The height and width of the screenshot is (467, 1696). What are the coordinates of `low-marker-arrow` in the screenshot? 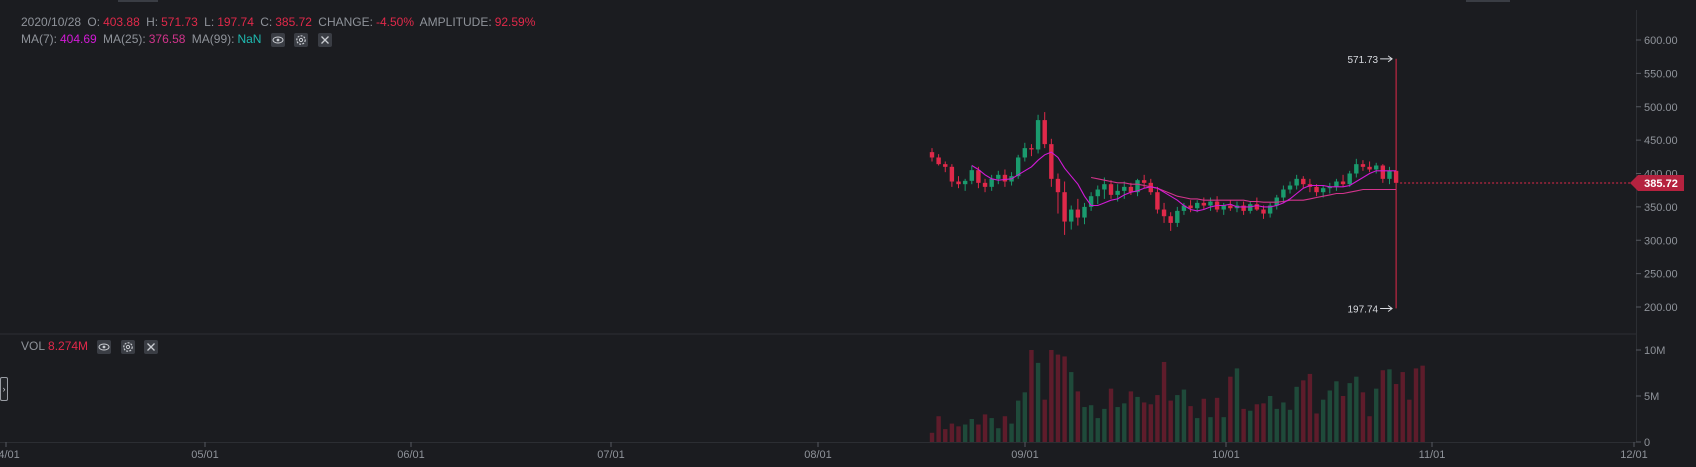 It's located at (1386, 308).